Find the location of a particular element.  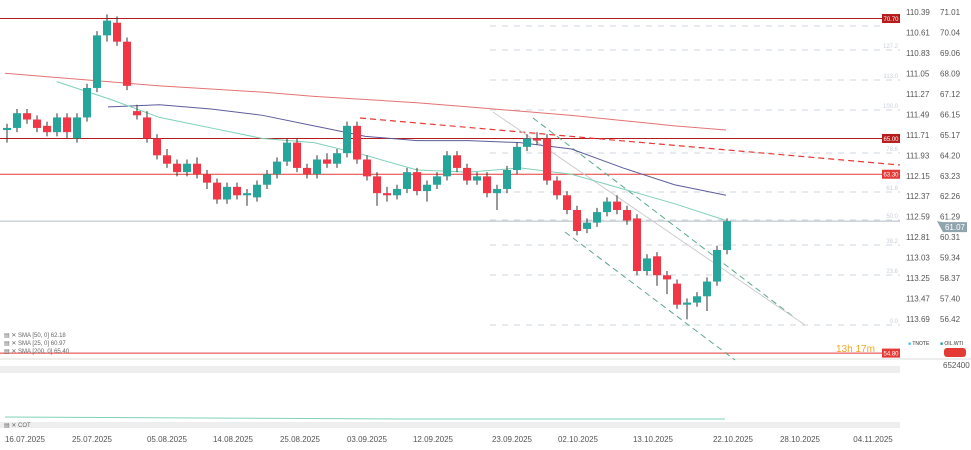

fib-label: 23.6 is located at coordinates (892, 272).